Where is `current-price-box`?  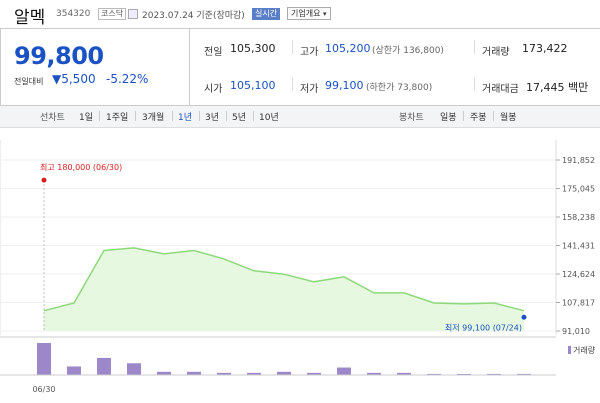
current-price-box is located at coordinates (95, 67).